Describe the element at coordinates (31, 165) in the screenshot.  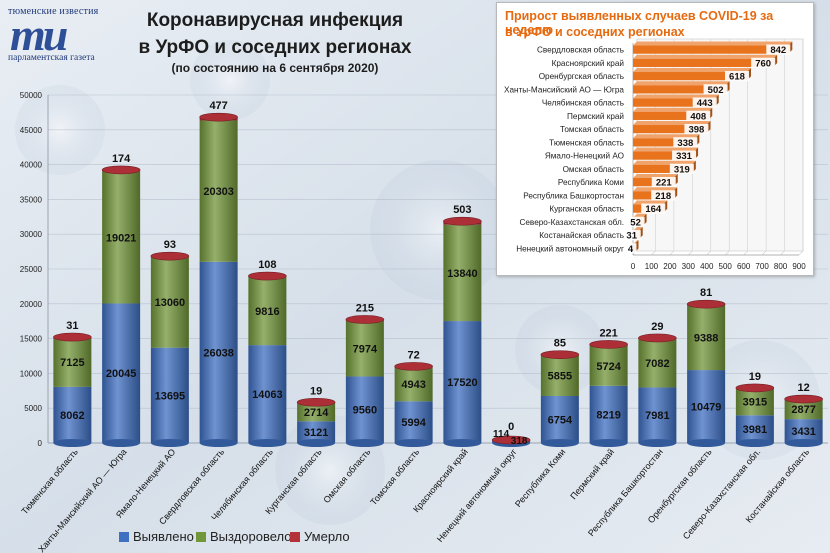
I see `y-tick-label: 40000` at that location.